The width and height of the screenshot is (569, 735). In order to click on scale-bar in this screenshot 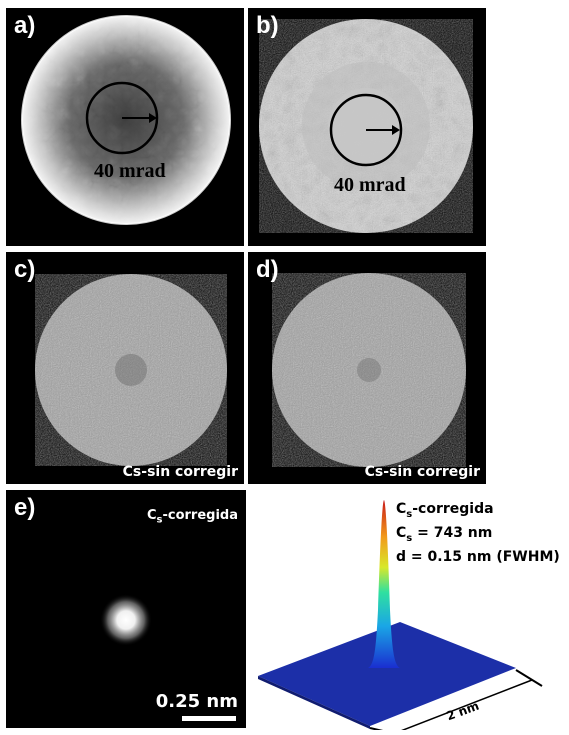, I will do `click(209, 718)`.